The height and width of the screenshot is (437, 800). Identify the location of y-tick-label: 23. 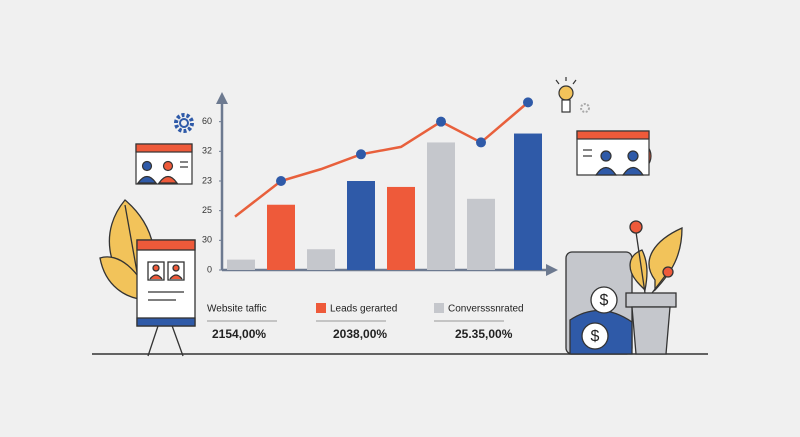
(207, 180).